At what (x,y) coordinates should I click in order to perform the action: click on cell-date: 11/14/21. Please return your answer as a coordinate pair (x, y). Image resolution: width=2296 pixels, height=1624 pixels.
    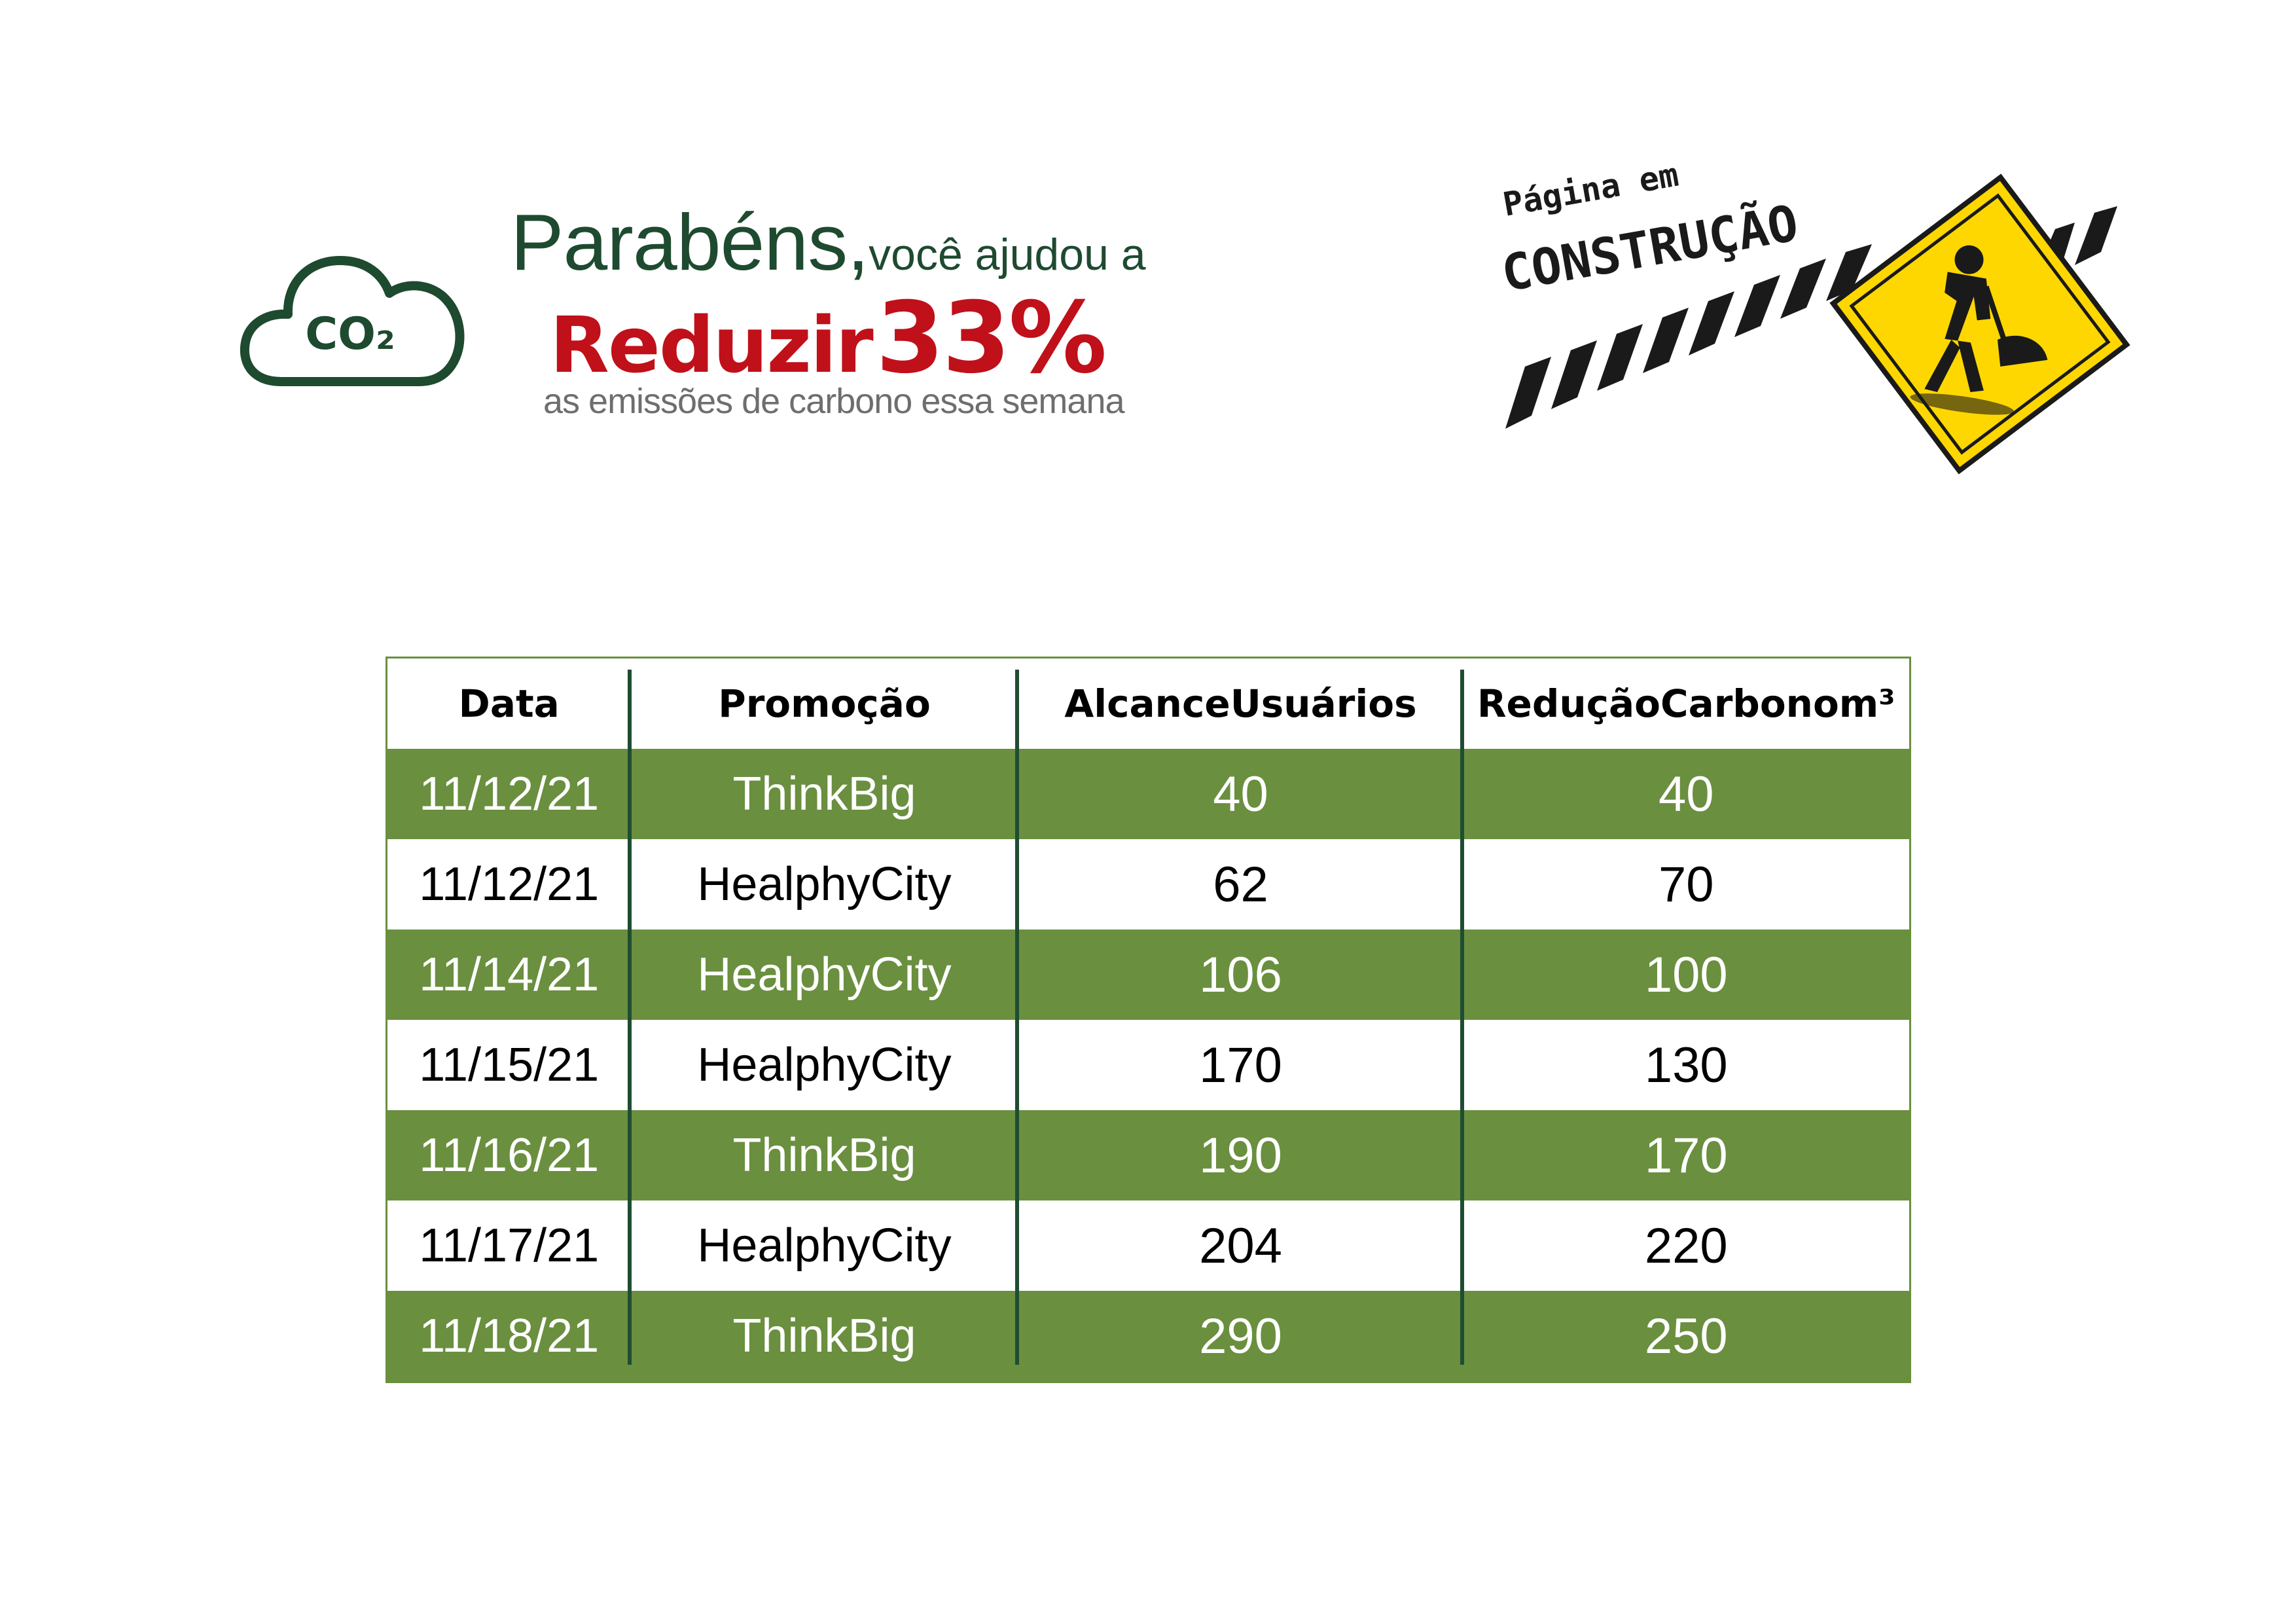
    Looking at the image, I should click on (508, 974).